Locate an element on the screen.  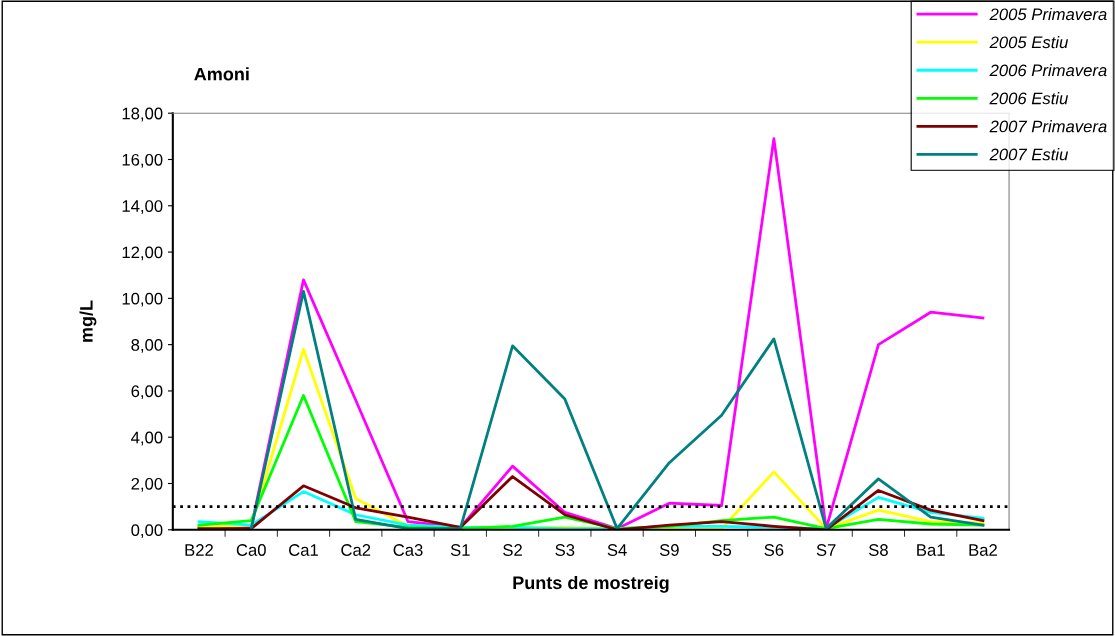
x-tick-label: B22 is located at coordinates (199, 550).